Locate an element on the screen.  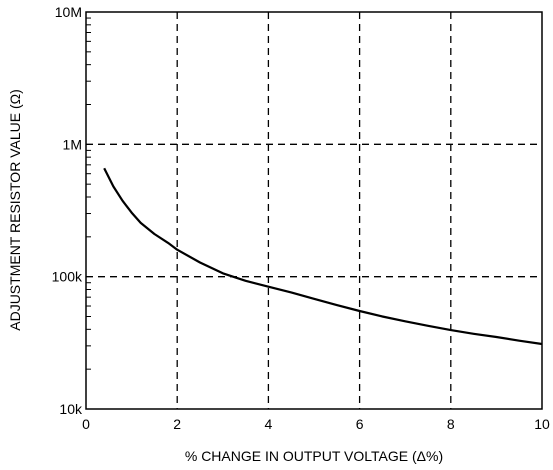
y-tick-label: 10k is located at coordinates (71, 409).